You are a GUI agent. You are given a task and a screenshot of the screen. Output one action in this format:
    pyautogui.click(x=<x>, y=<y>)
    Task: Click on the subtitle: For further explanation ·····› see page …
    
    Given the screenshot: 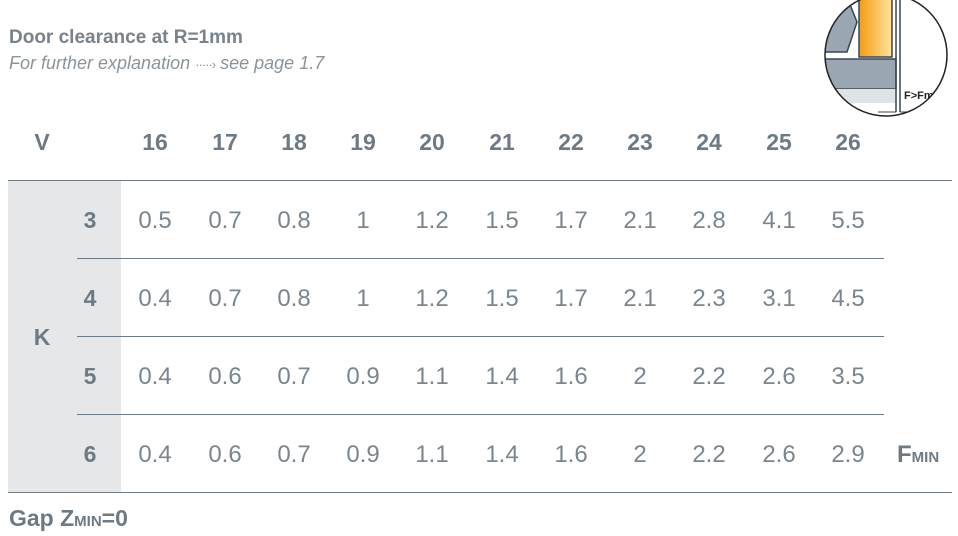 What is the action you would take?
    pyautogui.click(x=166, y=63)
    